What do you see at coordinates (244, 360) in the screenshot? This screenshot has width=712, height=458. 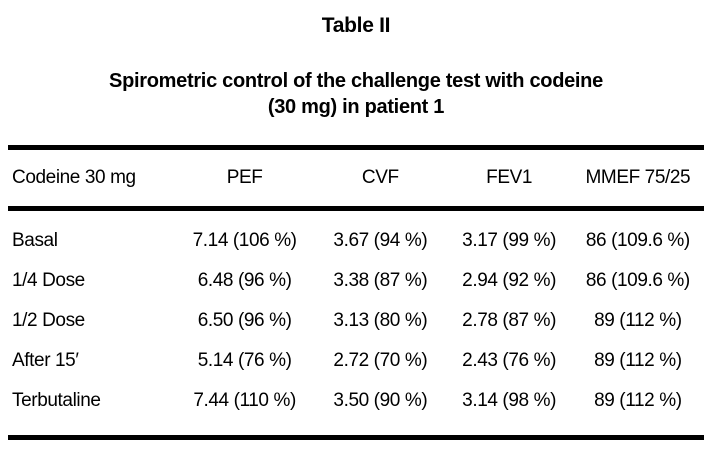 I see `value-cell-pef: 5.14 (76 %)` at bounding box center [244, 360].